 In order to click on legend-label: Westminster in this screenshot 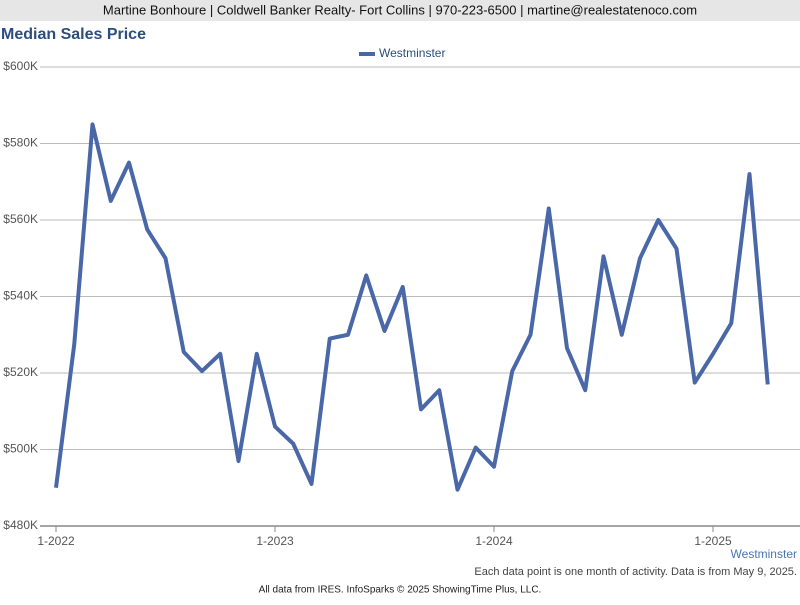, I will do `click(412, 53)`.